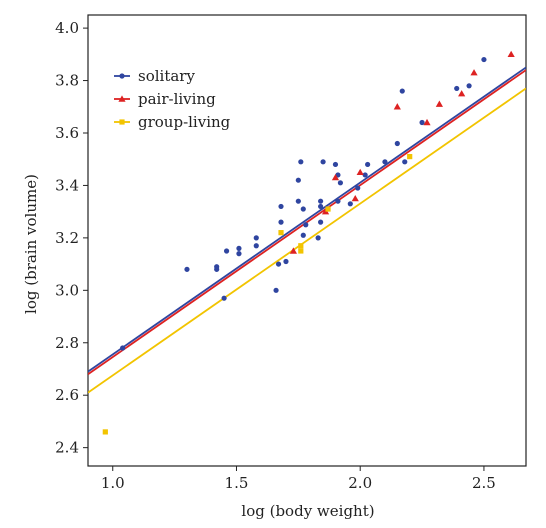 This screenshot has width=546, height=528. Describe the element at coordinates (67, 238) in the screenshot. I see `y-tick-label: 3.2` at that location.